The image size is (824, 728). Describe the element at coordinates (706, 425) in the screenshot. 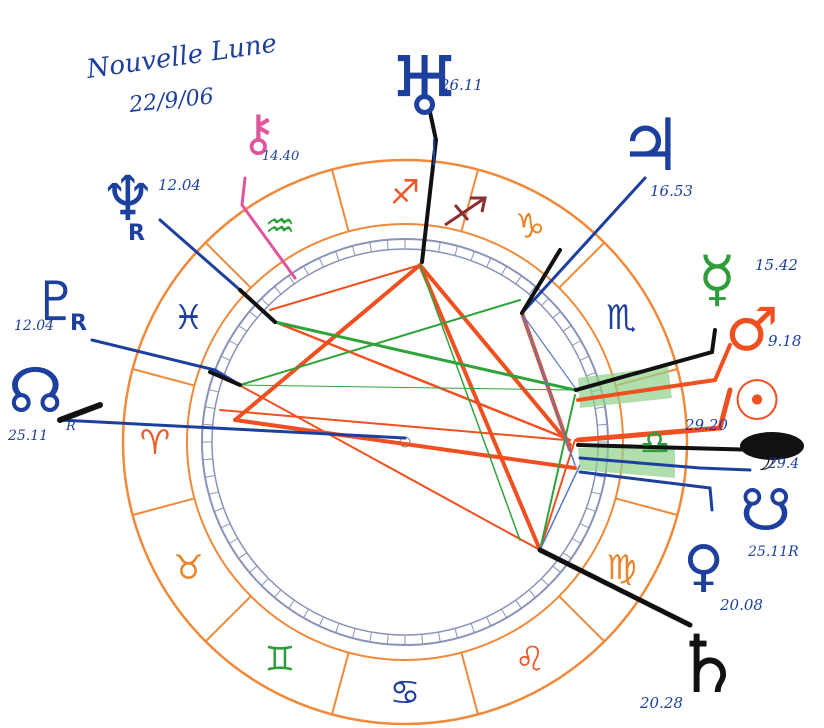

I see `sun-degree: 29.20` at that location.